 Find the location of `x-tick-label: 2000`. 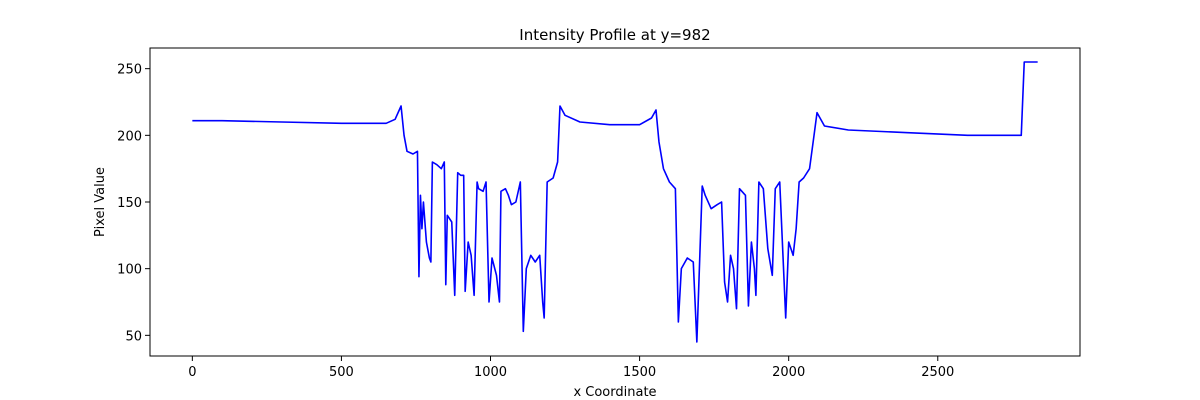

x-tick-label: 2000 is located at coordinates (788, 372).